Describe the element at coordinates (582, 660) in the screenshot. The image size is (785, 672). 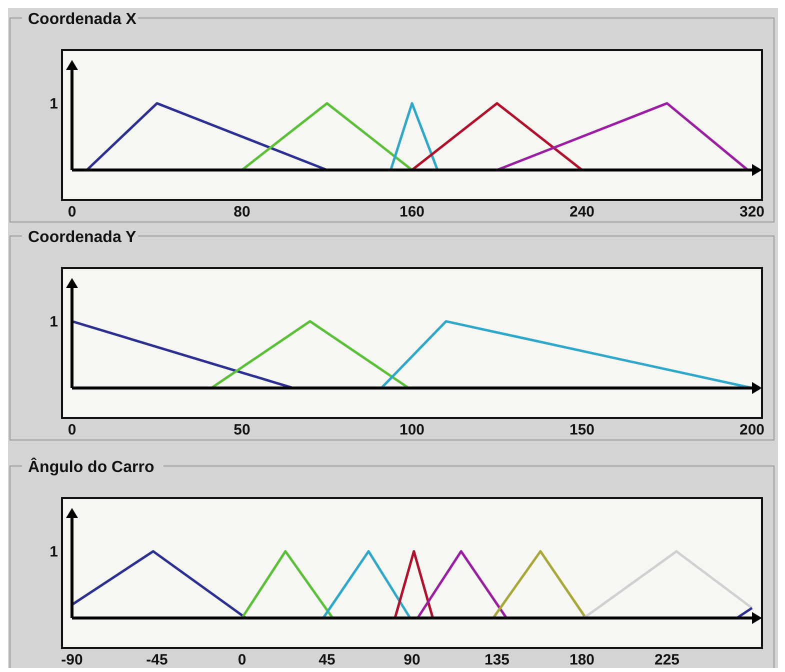
I see `x-tick-label: 180` at that location.